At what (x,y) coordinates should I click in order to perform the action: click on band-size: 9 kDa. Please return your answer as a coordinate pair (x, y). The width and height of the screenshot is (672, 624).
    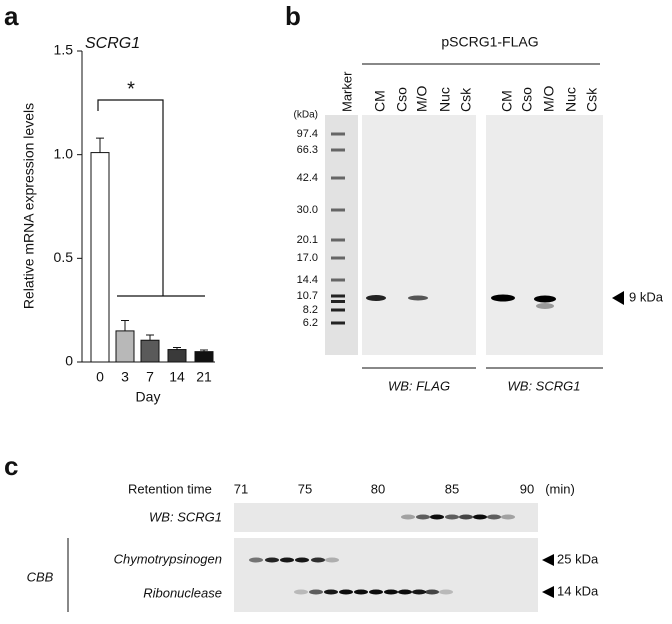
    Looking at the image, I should click on (646, 296).